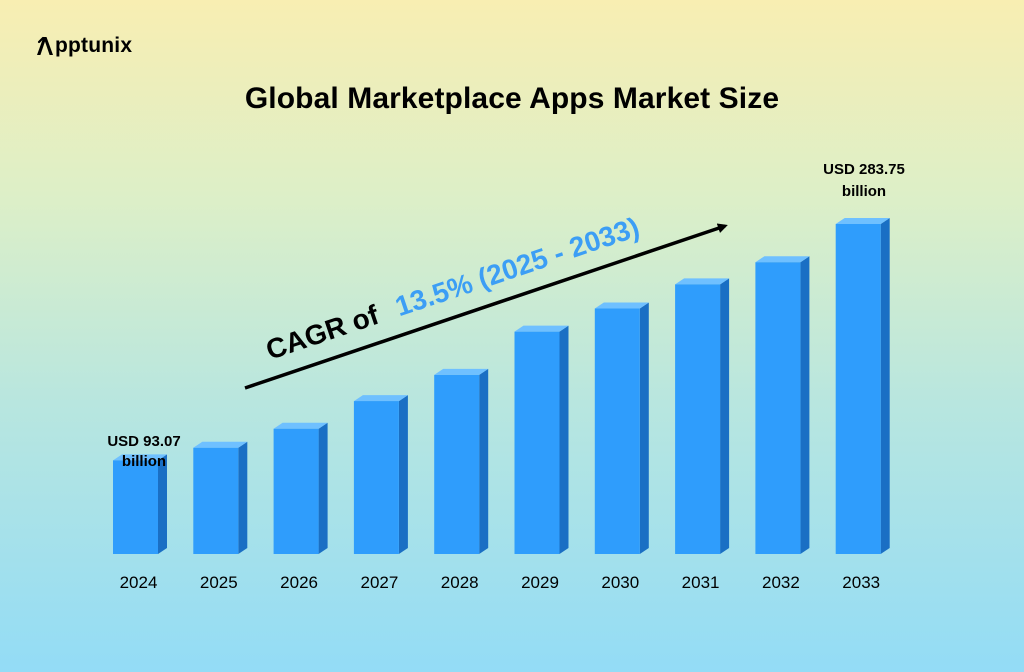  I want to click on x-tick-label: 2026, so click(299, 582).